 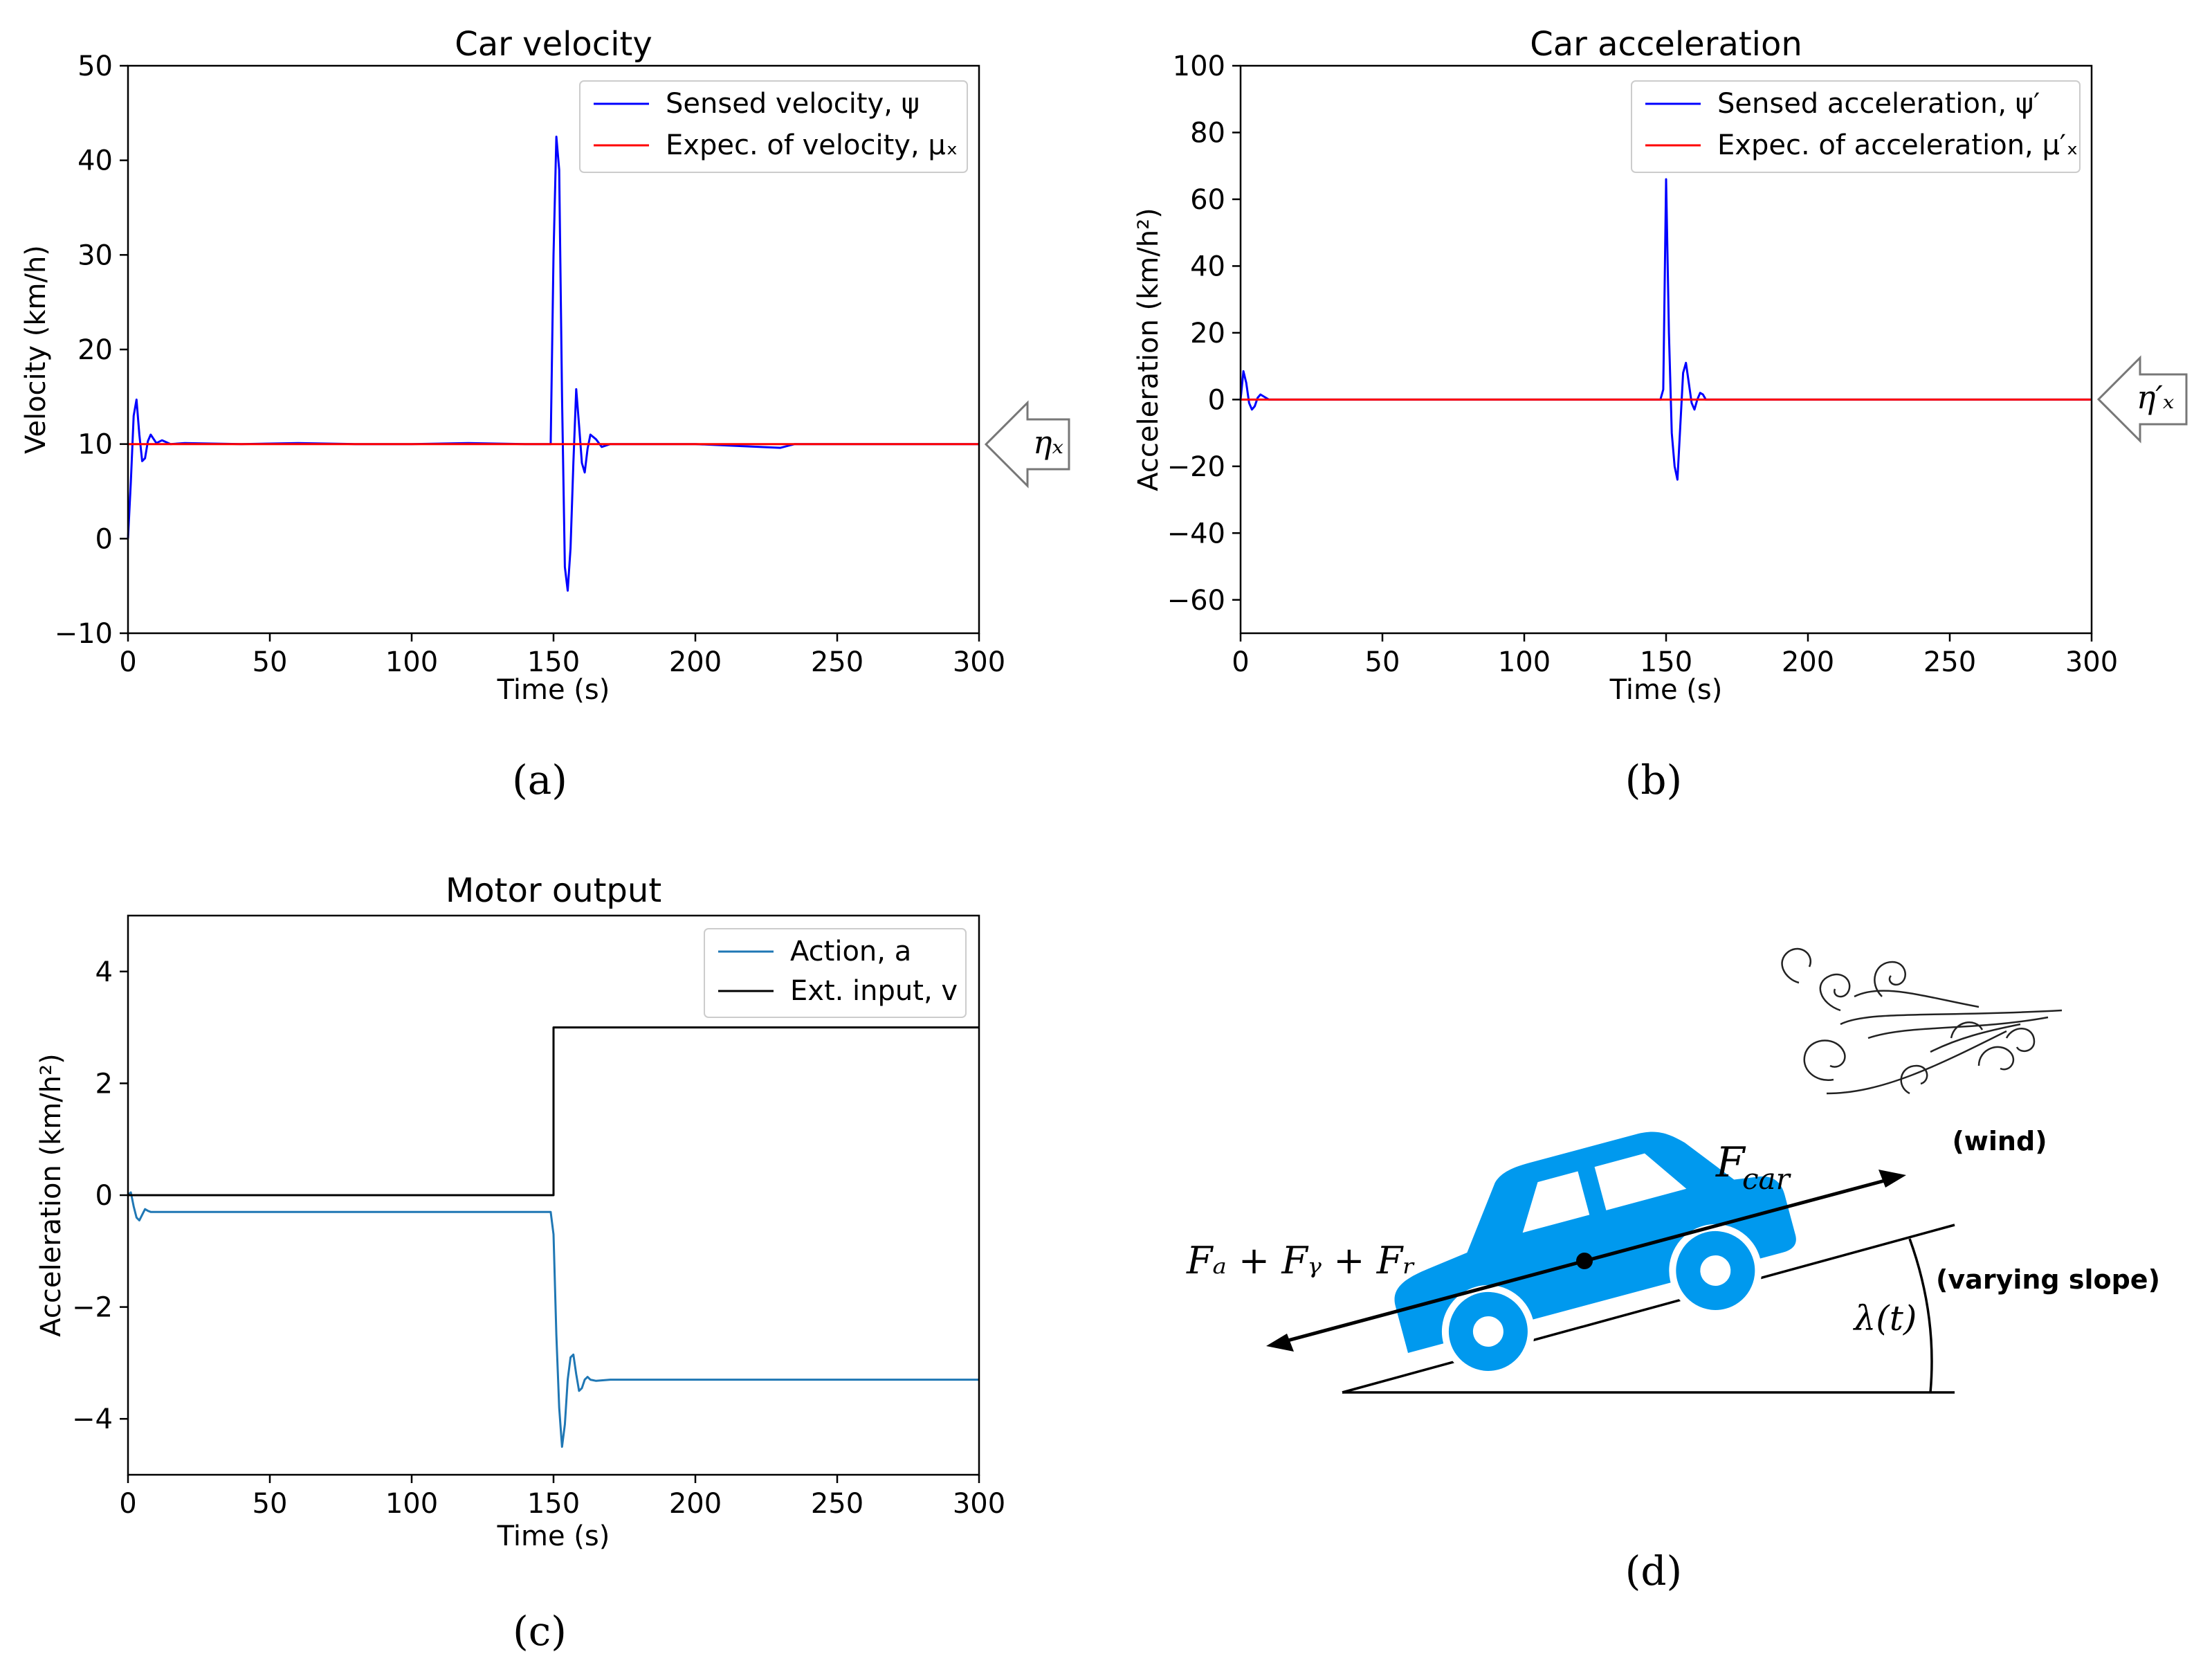 I want to click on slope-label: (varying slope), so click(x=2048, y=1279).